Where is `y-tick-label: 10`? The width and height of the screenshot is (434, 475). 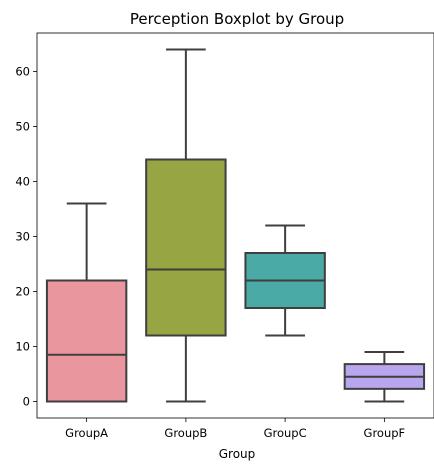
y-tick-label: 10 is located at coordinates (22, 347).